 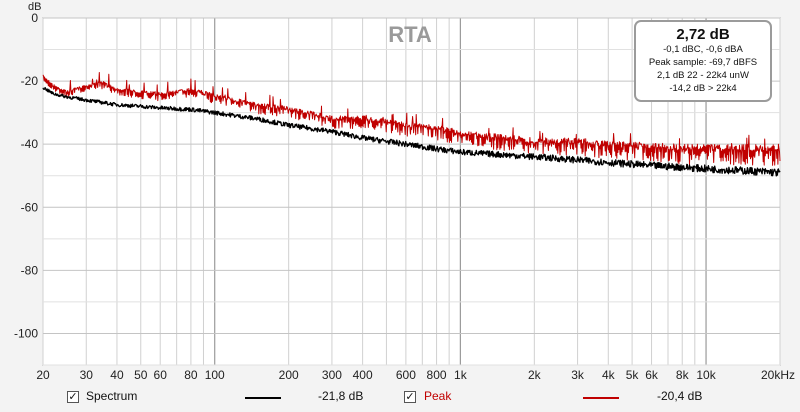 I want to click on y-tick-label: -80, so click(x=30, y=270).